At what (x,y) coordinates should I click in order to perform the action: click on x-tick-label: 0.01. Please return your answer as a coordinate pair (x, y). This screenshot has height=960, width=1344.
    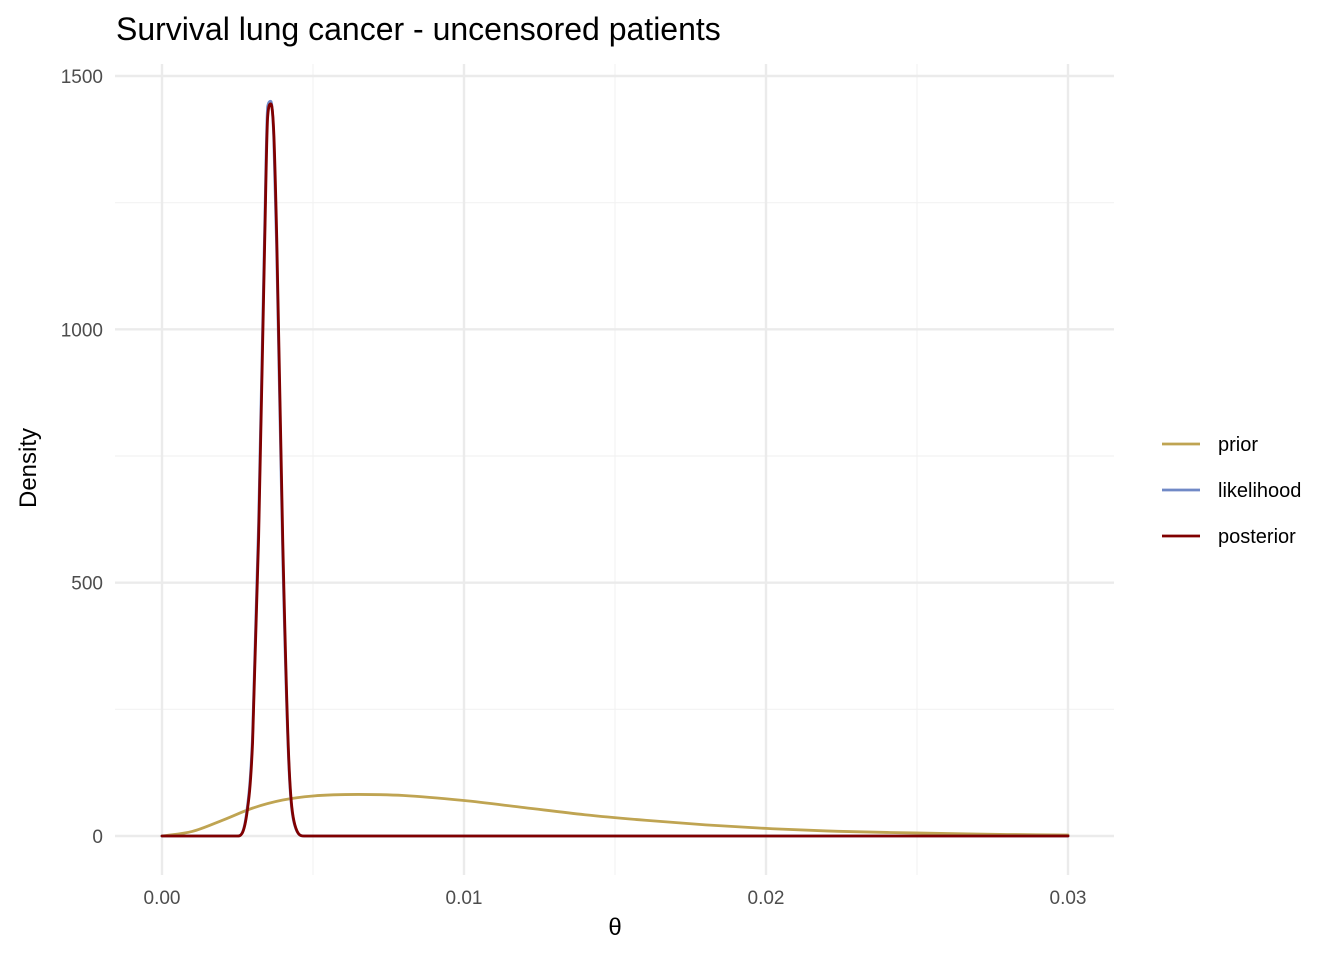
    Looking at the image, I should click on (464, 898).